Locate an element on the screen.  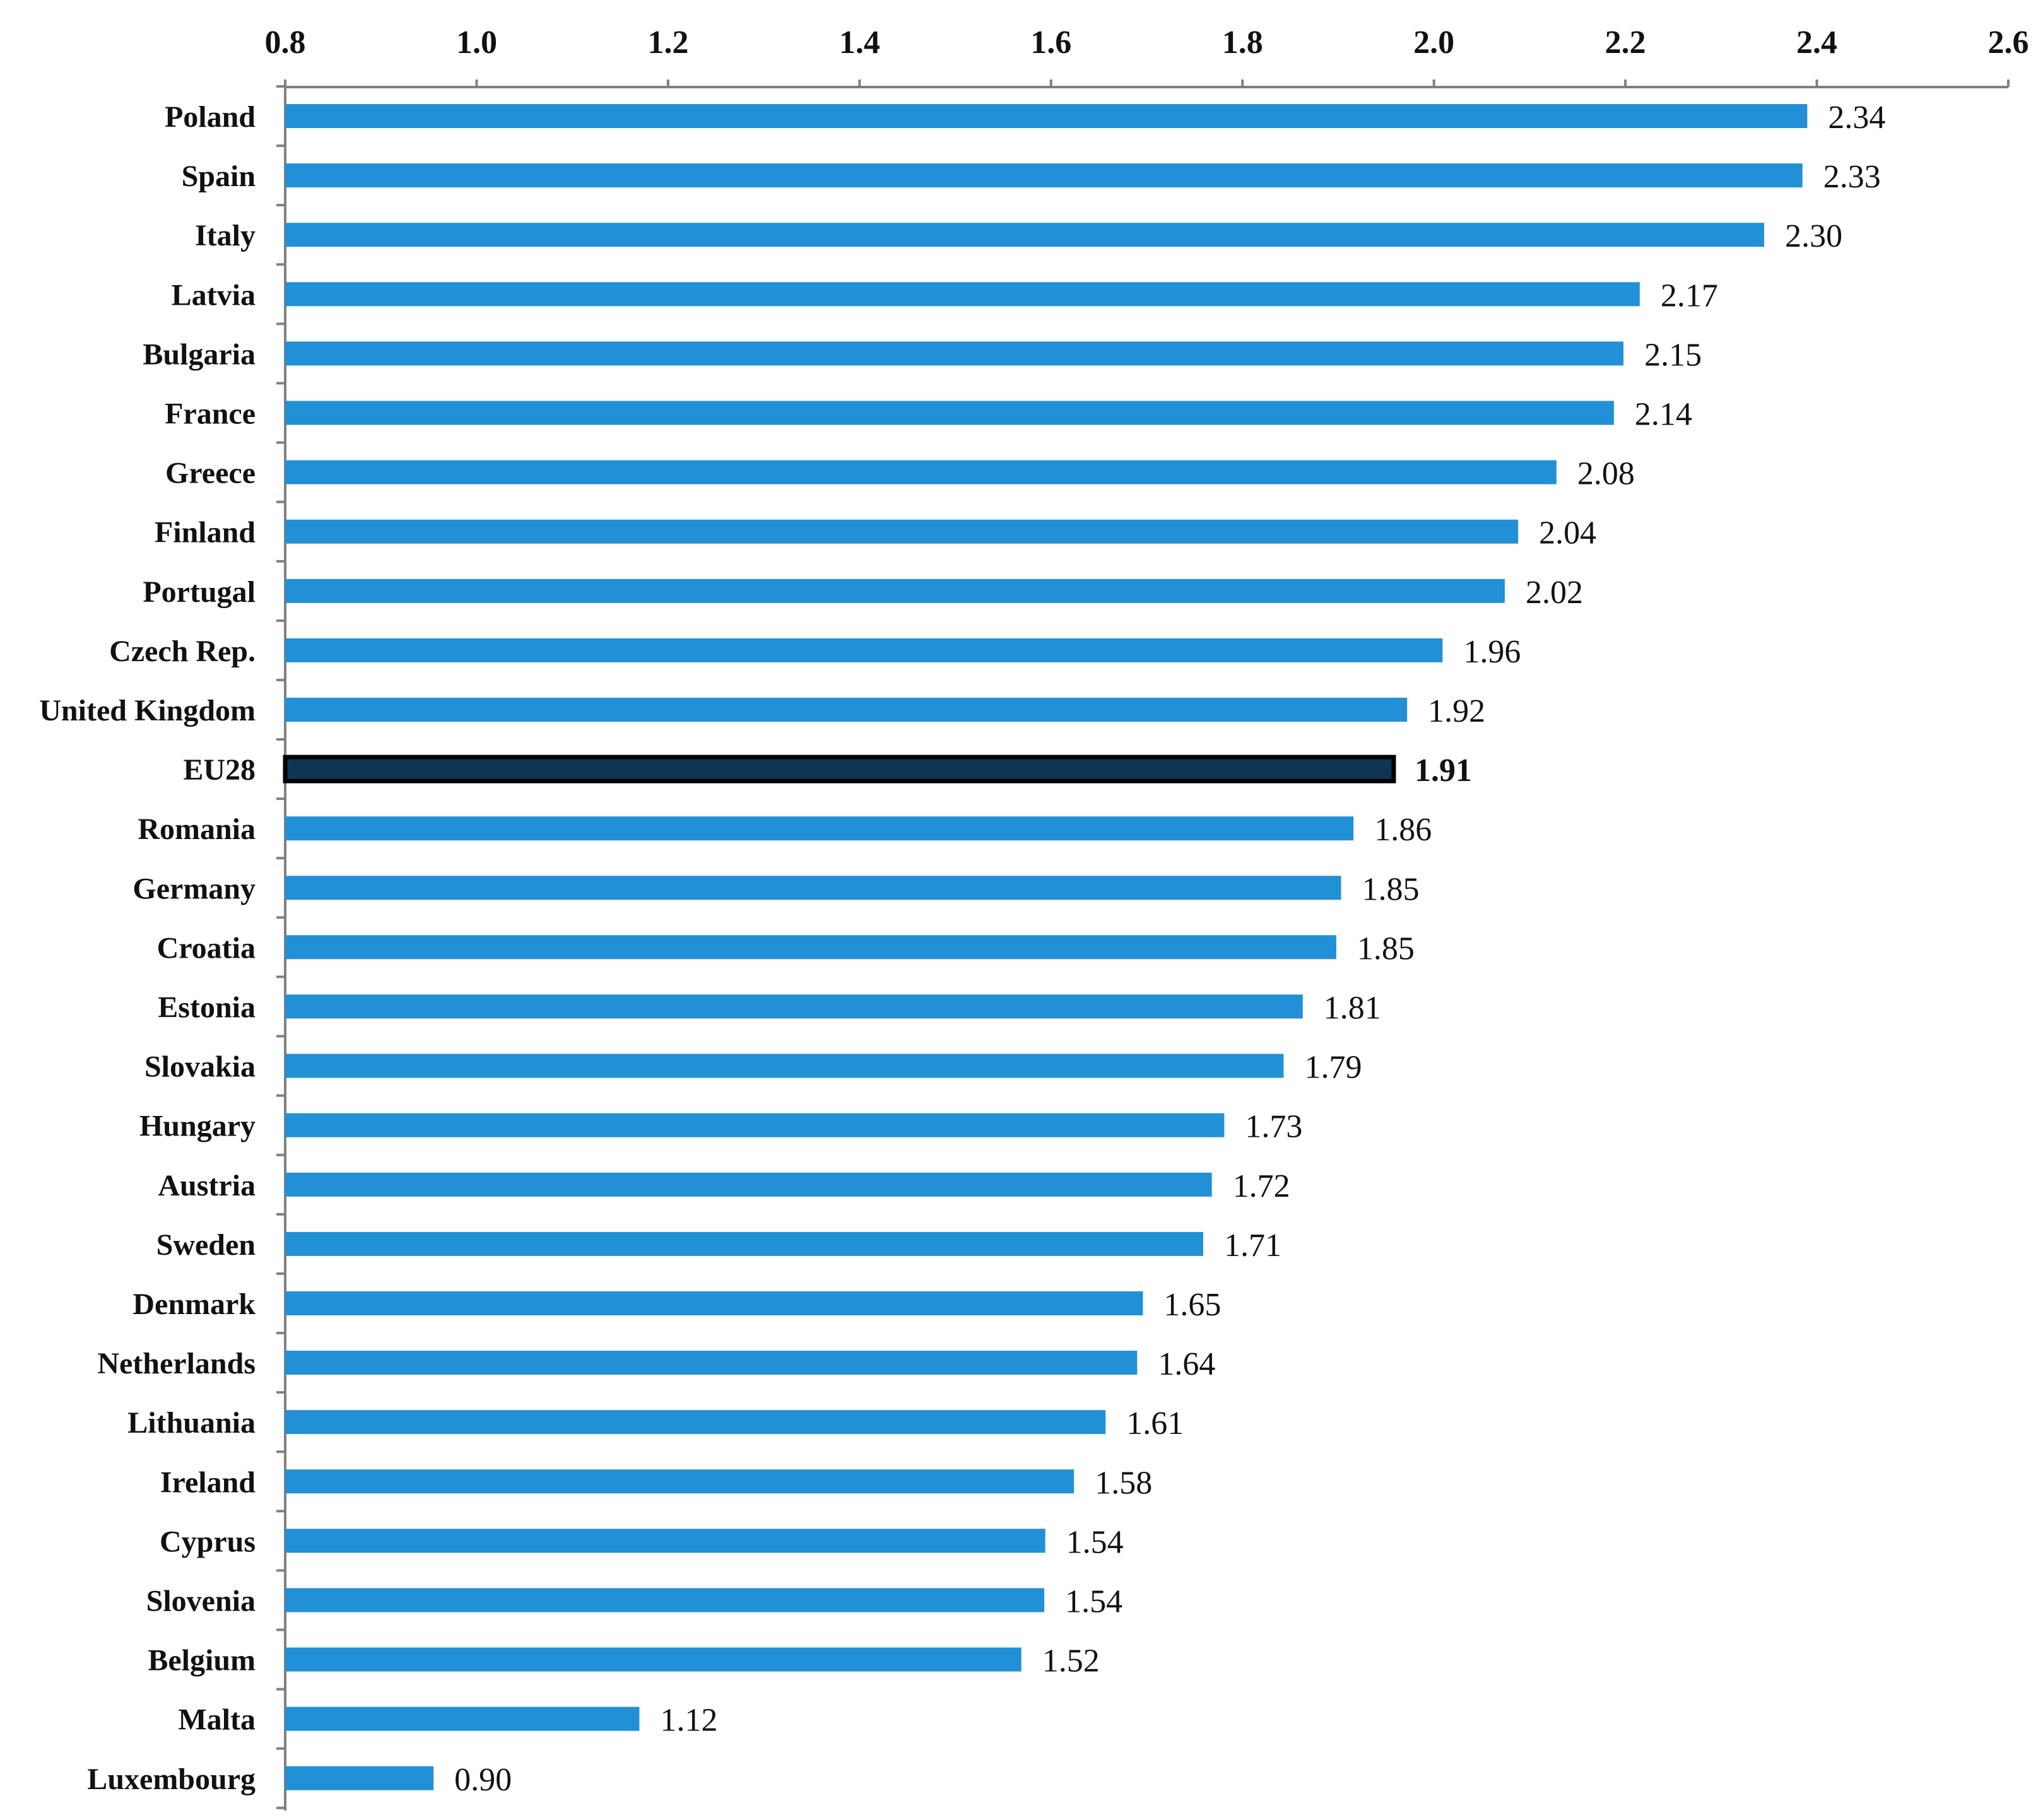
data-label: 1.58 is located at coordinates (1123, 1483).